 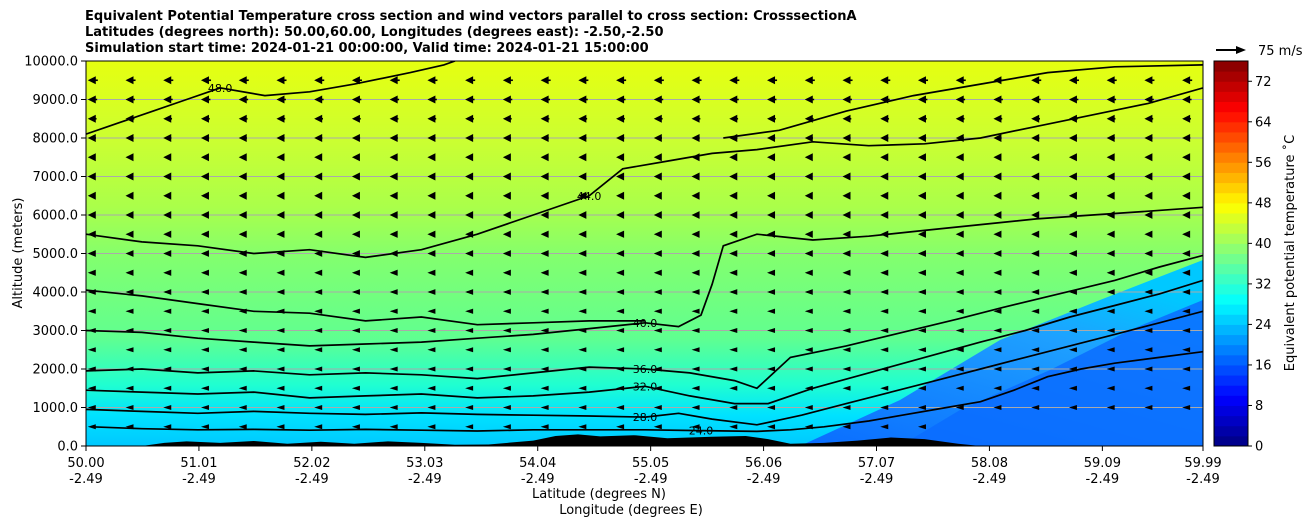 I want to click on x-tick-label-lat: 57.07, so click(x=876, y=463).